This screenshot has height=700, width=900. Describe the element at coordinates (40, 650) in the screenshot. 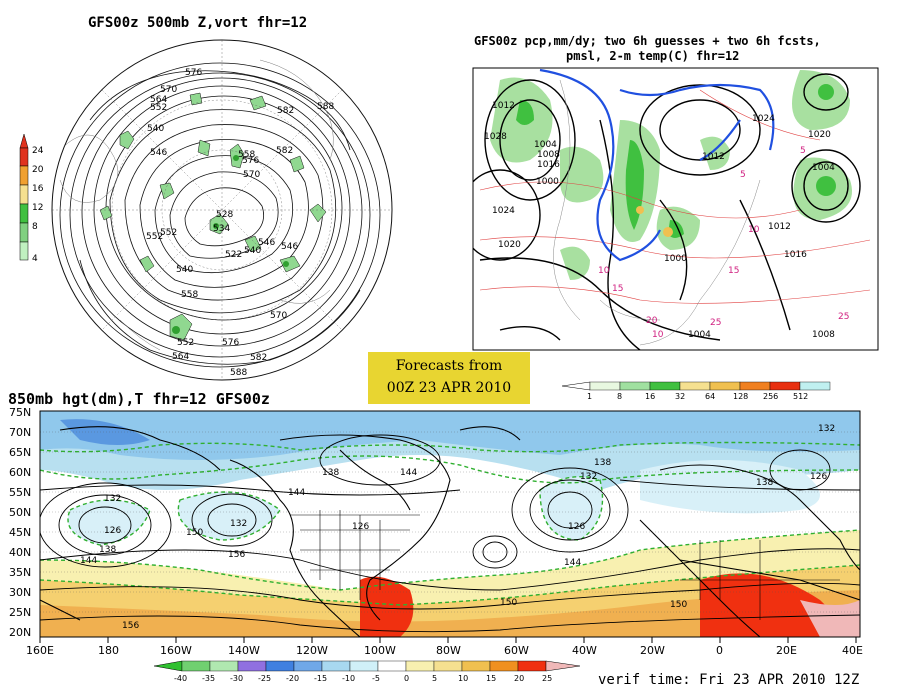

I see `lon-label: 160E` at that location.